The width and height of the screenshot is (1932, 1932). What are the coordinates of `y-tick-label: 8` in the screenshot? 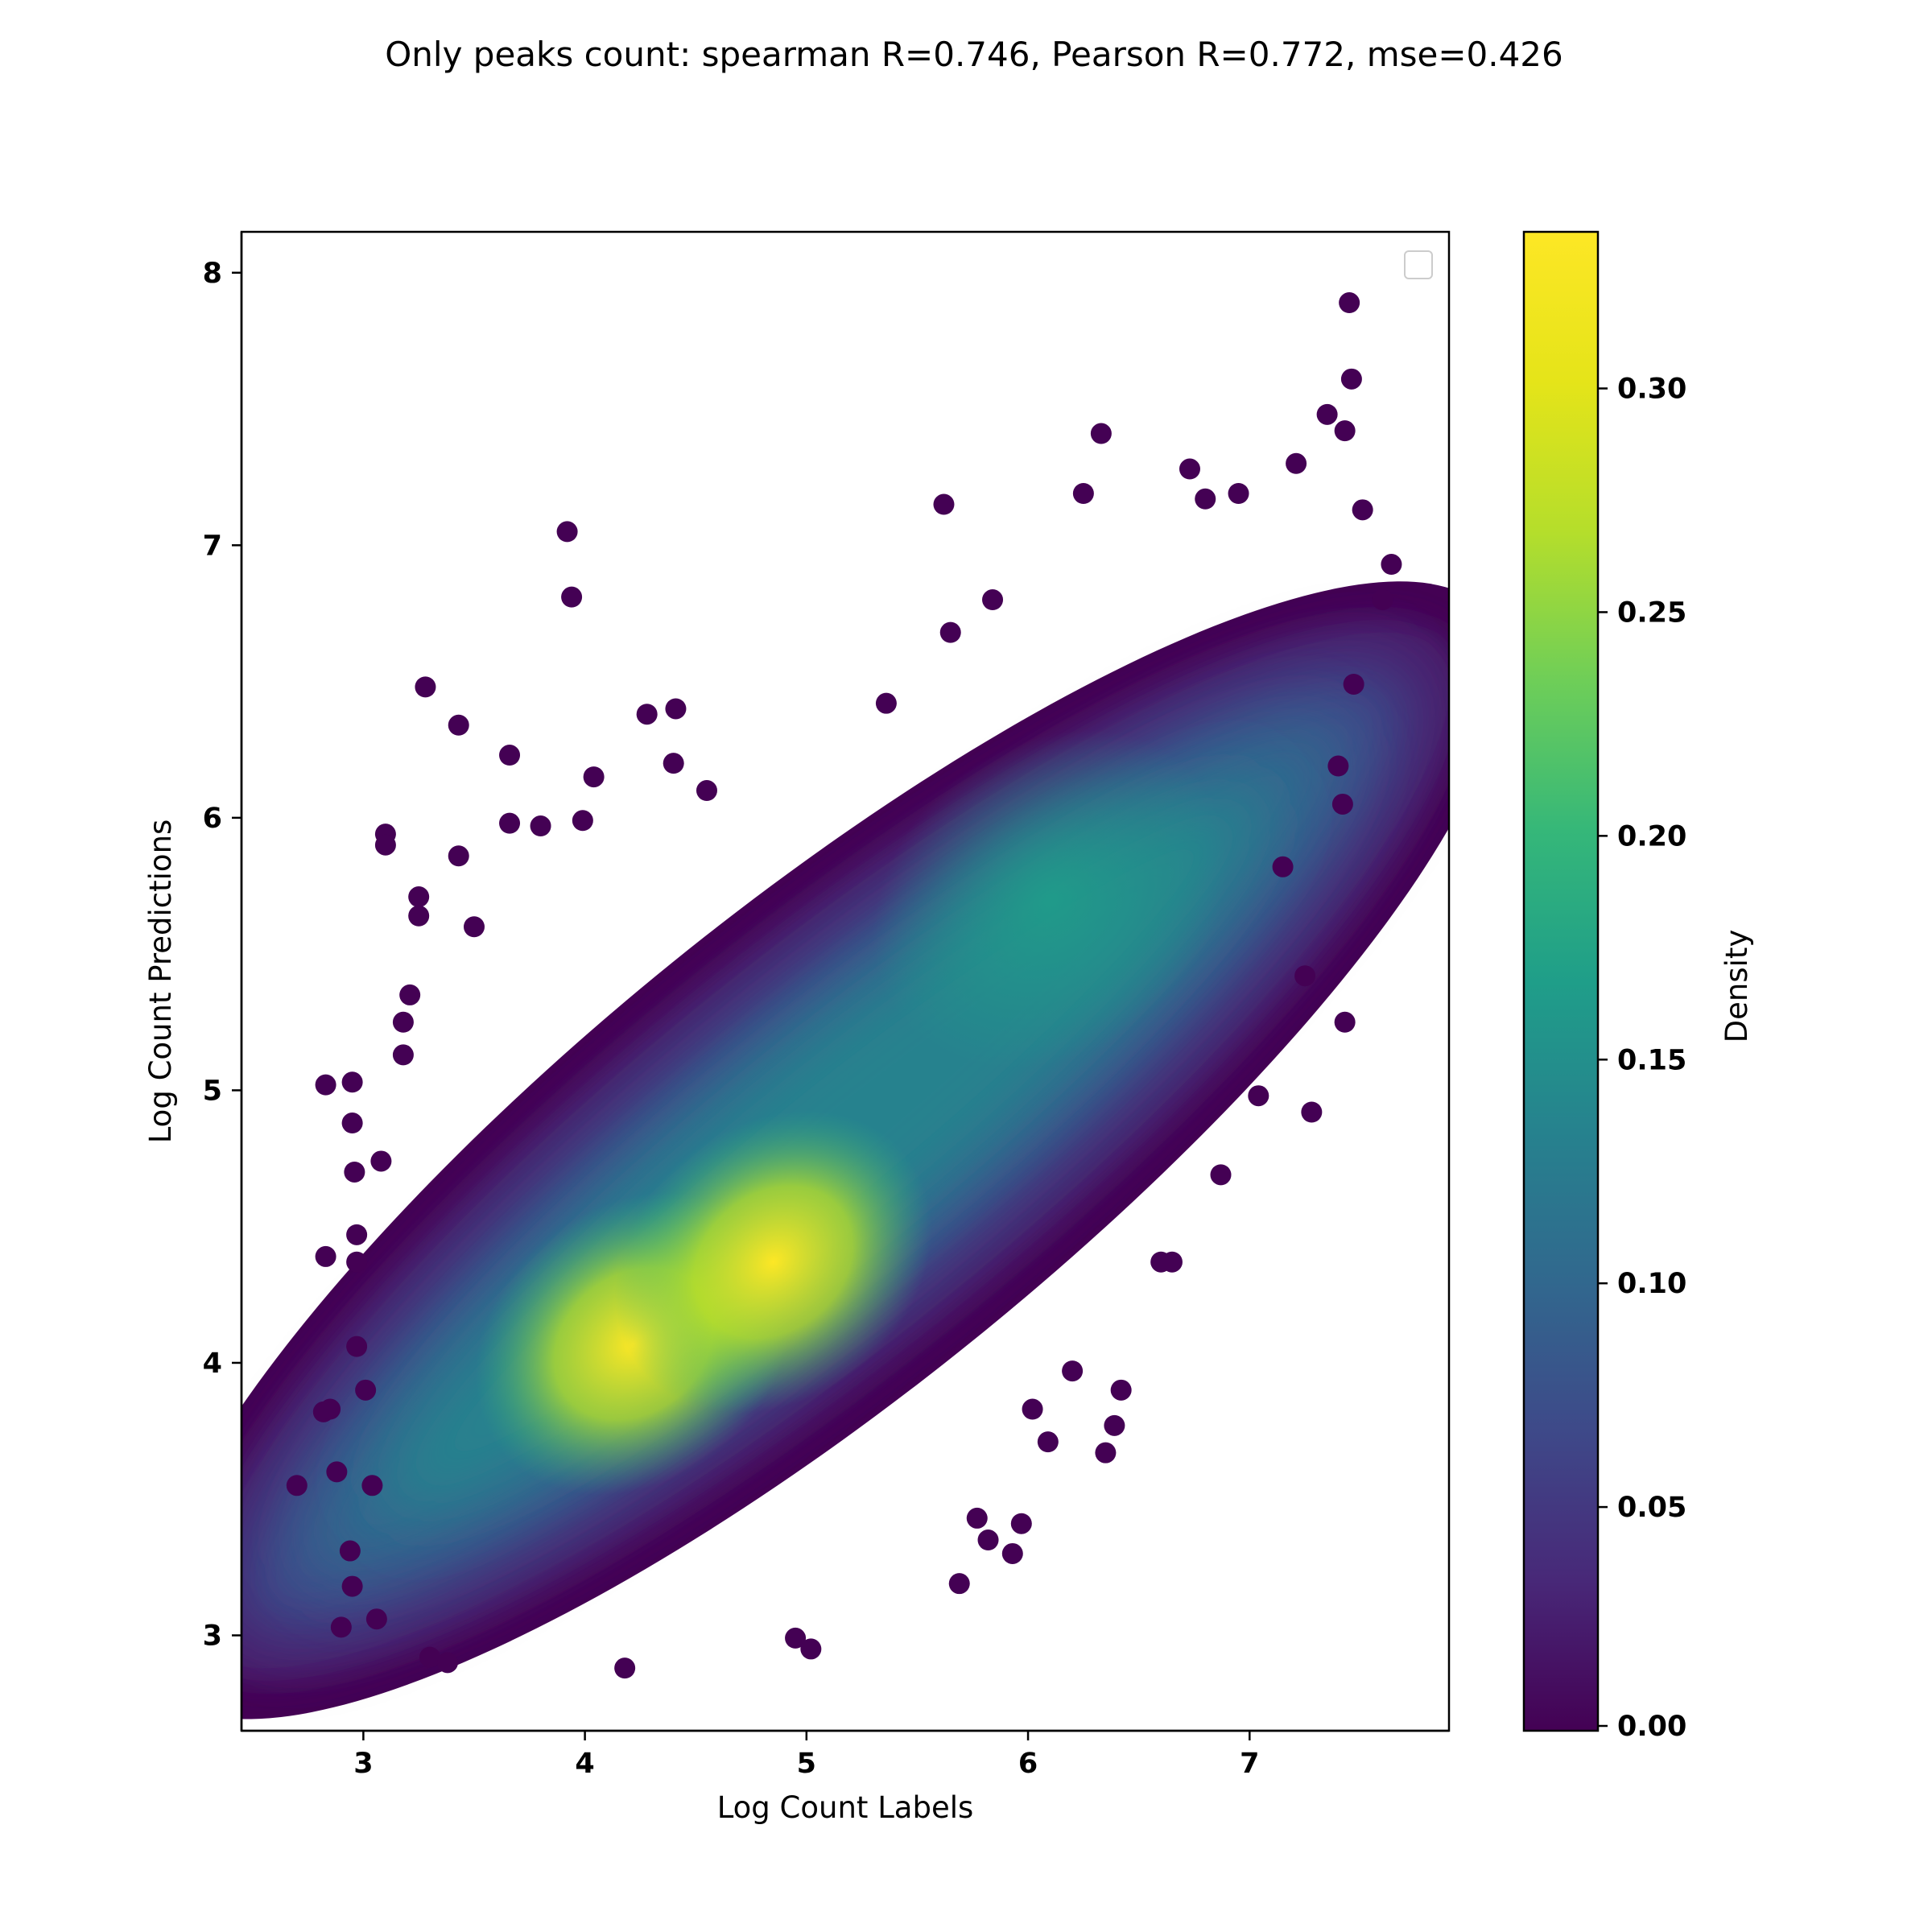 It's located at (212, 274).